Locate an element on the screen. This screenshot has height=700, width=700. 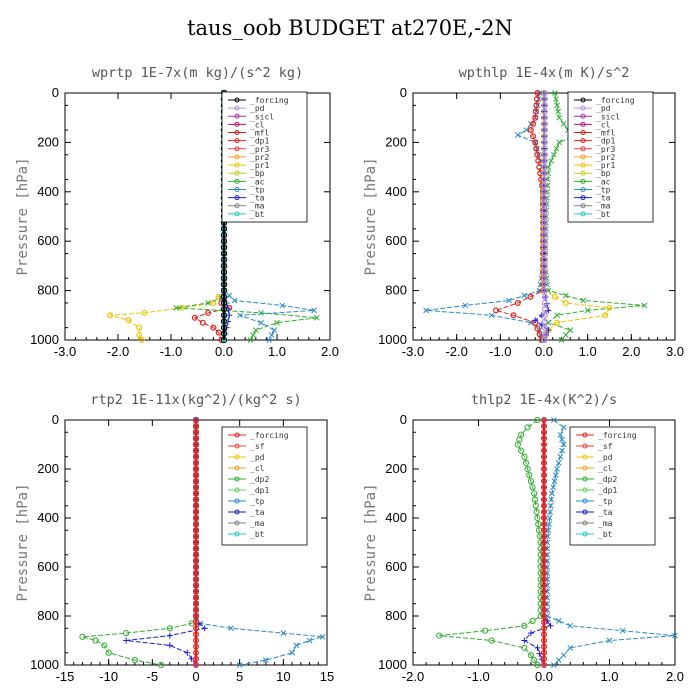
legend-label: _cl is located at coordinates (257, 124).